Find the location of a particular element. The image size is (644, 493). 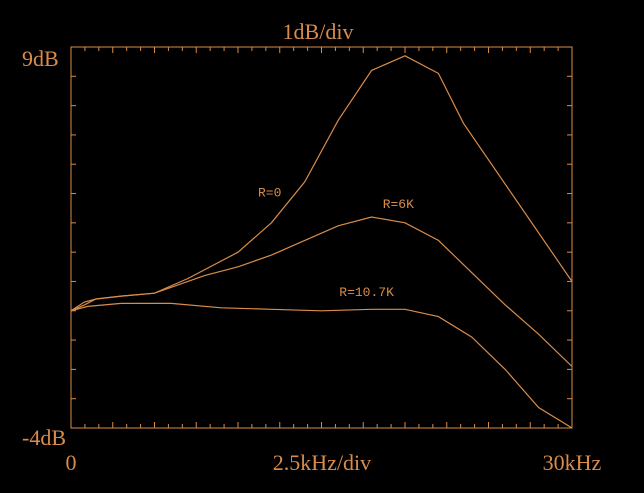

x-axis-start-label: 0 is located at coordinates (71, 462).